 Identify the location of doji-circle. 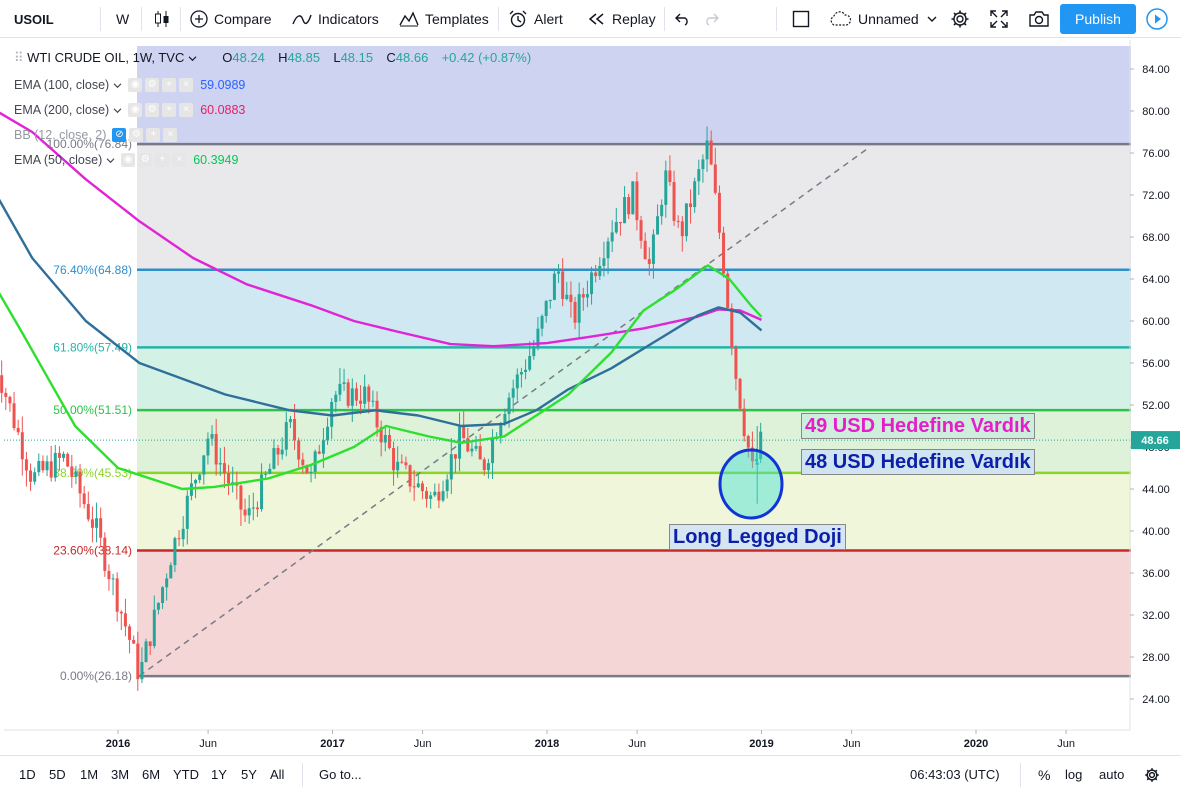
(751, 484).